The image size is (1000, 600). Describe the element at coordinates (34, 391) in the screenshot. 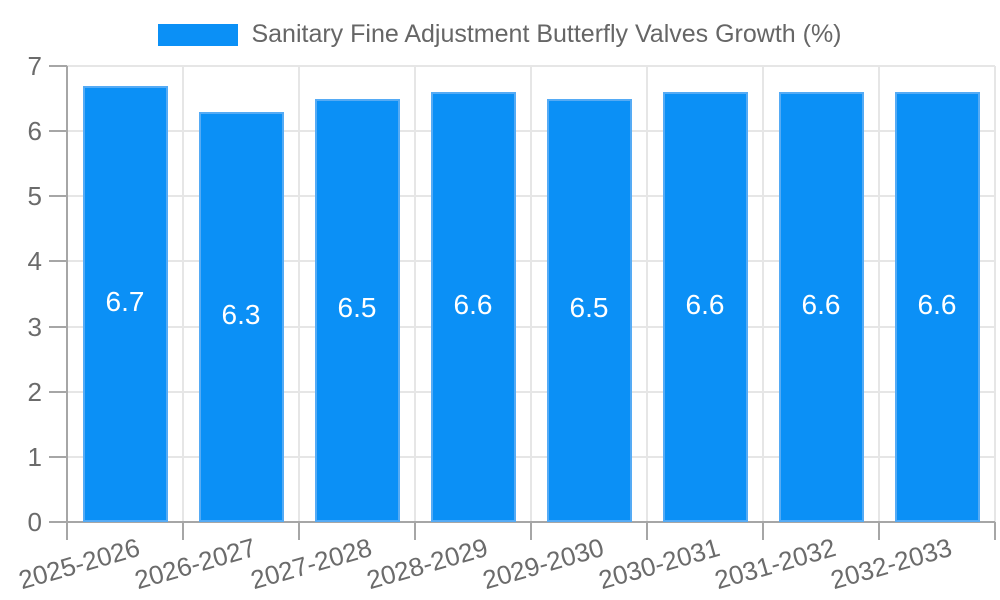

I see `y-axis-label: 2` at that location.